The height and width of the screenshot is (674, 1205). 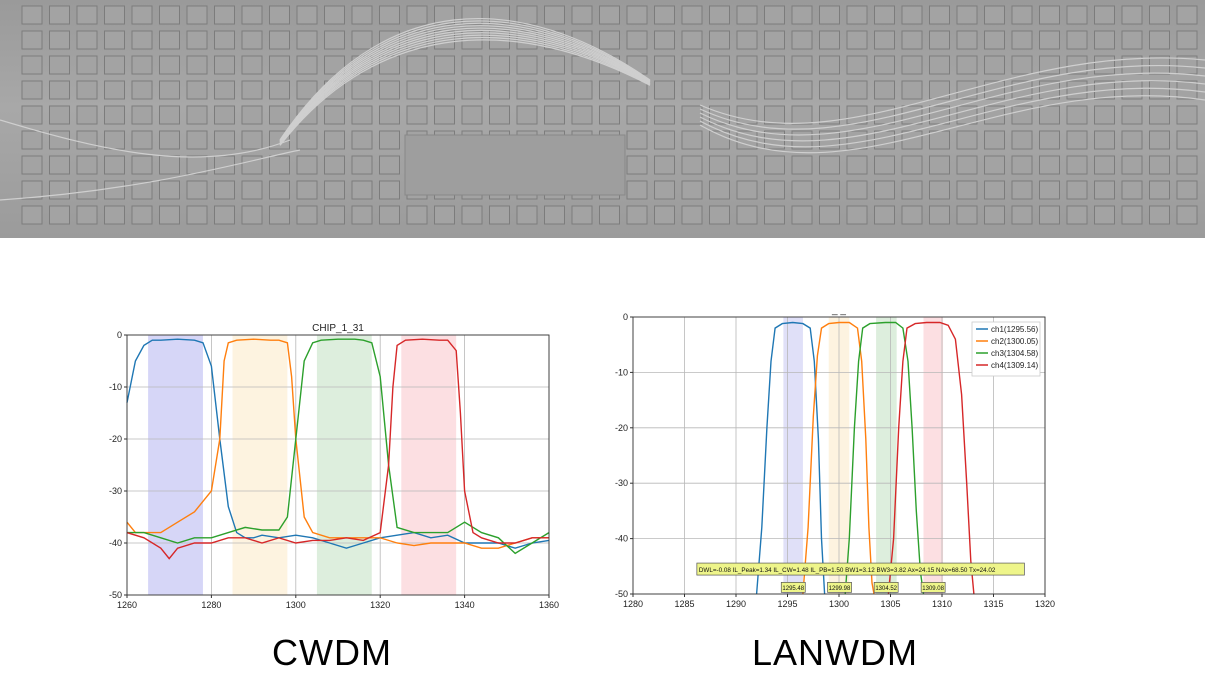 I want to click on marker-box, so click(x=933, y=587).